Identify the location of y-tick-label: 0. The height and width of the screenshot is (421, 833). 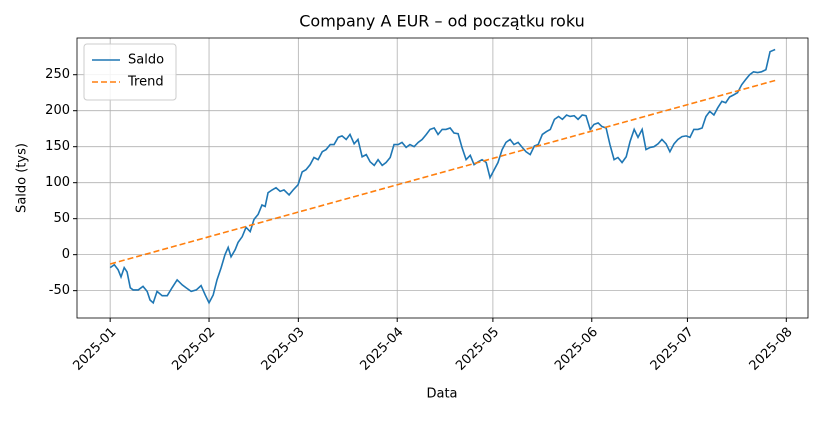
(66, 254).